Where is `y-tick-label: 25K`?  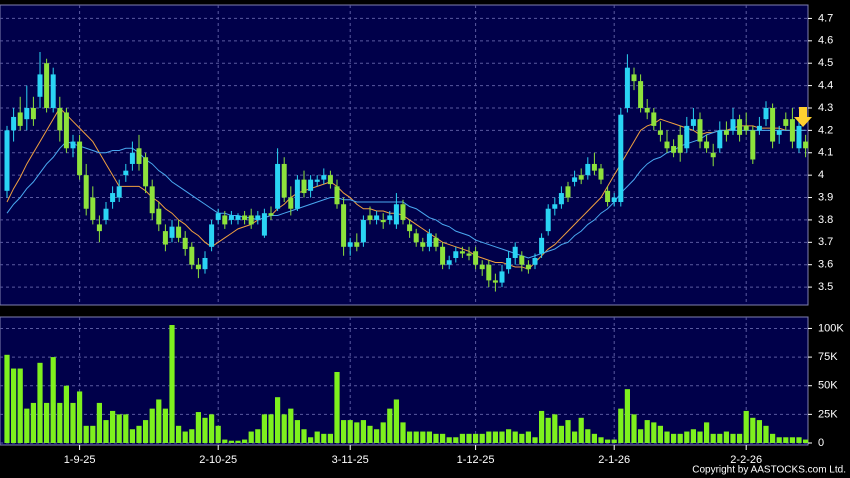
y-tick-label: 25K is located at coordinates (828, 414).